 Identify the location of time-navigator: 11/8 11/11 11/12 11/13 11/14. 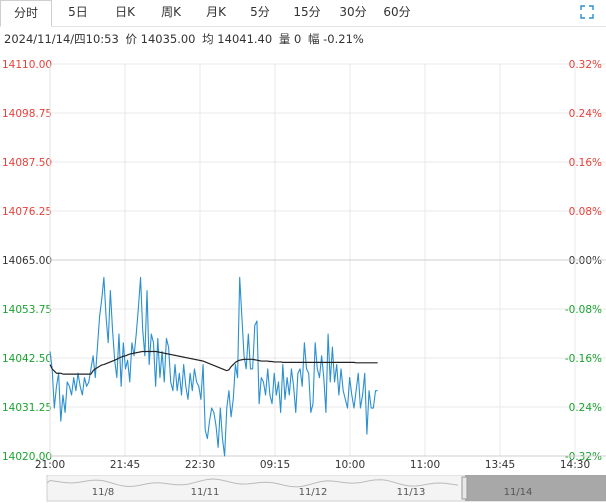
(303, 489).